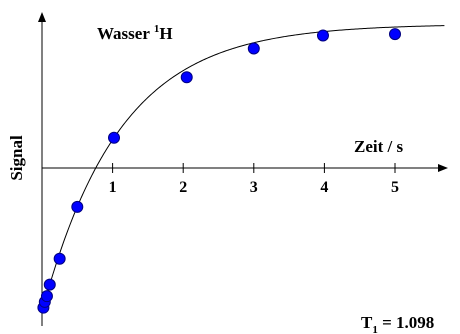  What do you see at coordinates (113, 187) in the screenshot?
I see `x-tick-label: 1` at bounding box center [113, 187].